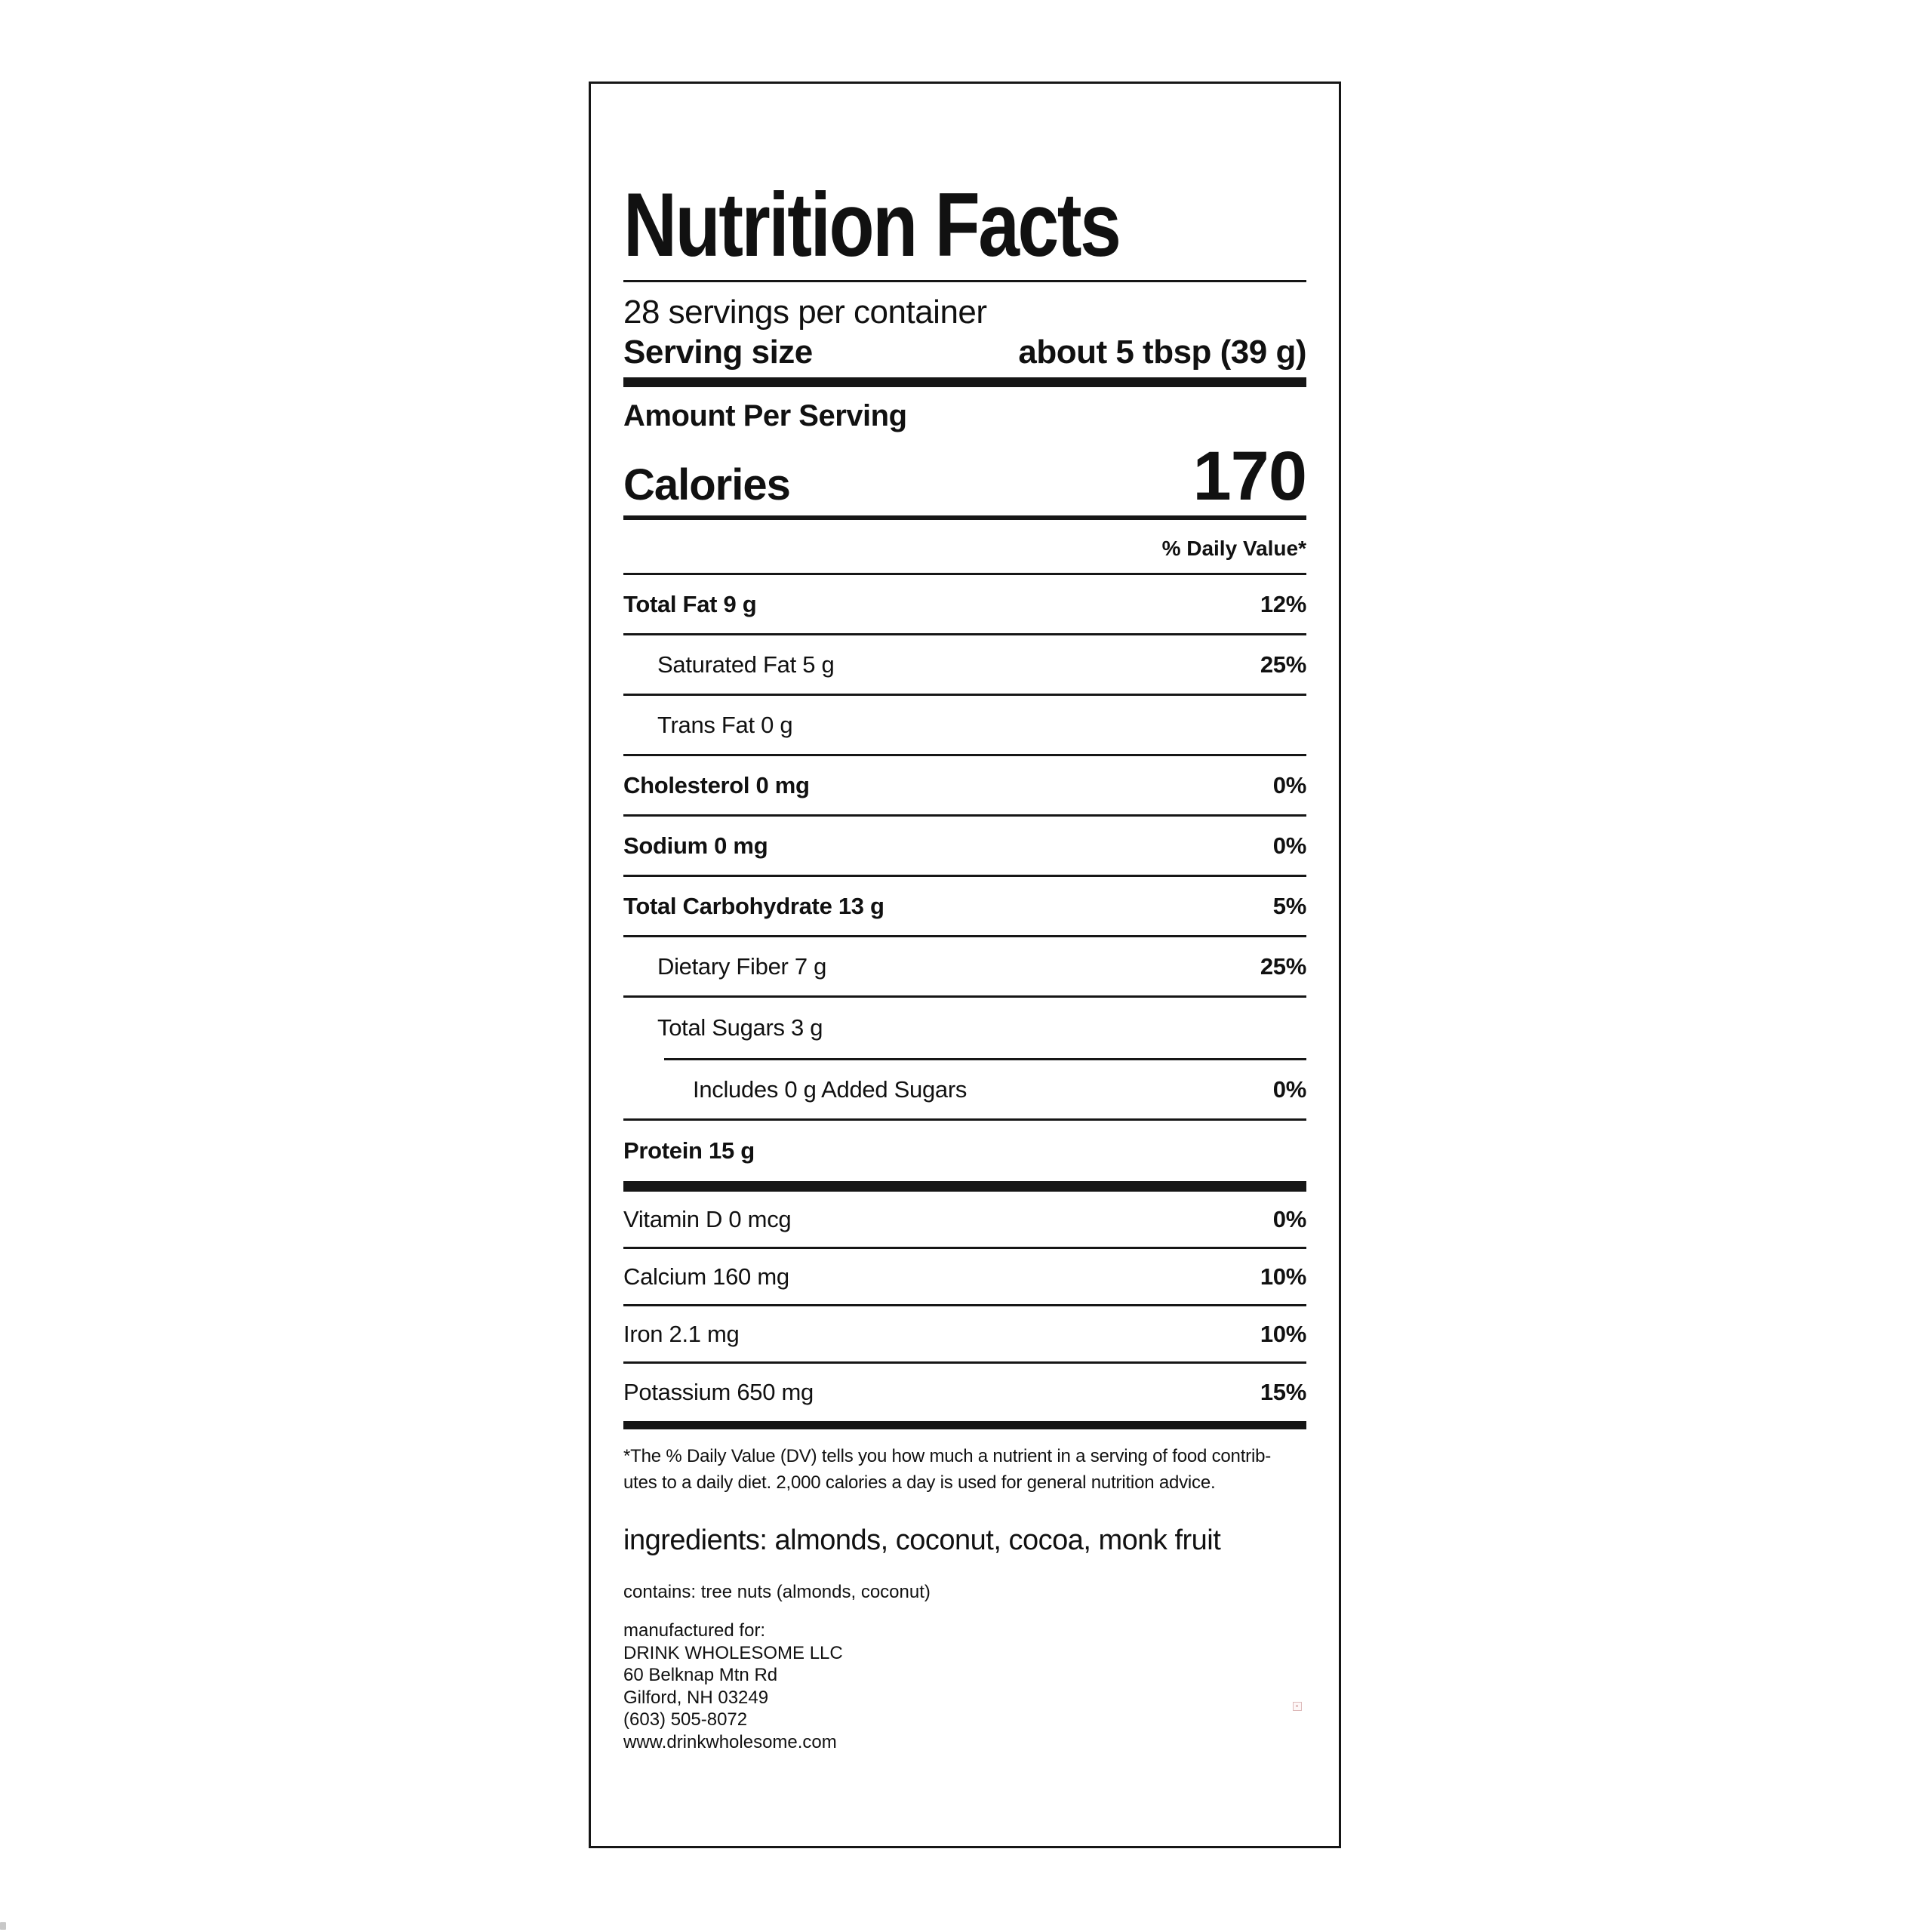 Image resolution: width=1932 pixels, height=1932 pixels. Describe the element at coordinates (707, 484) in the screenshot. I see `calories-label: Calories` at that location.